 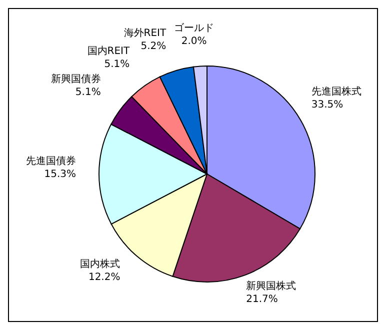 I want to click on data-label: 12.2%, so click(x=104, y=277).